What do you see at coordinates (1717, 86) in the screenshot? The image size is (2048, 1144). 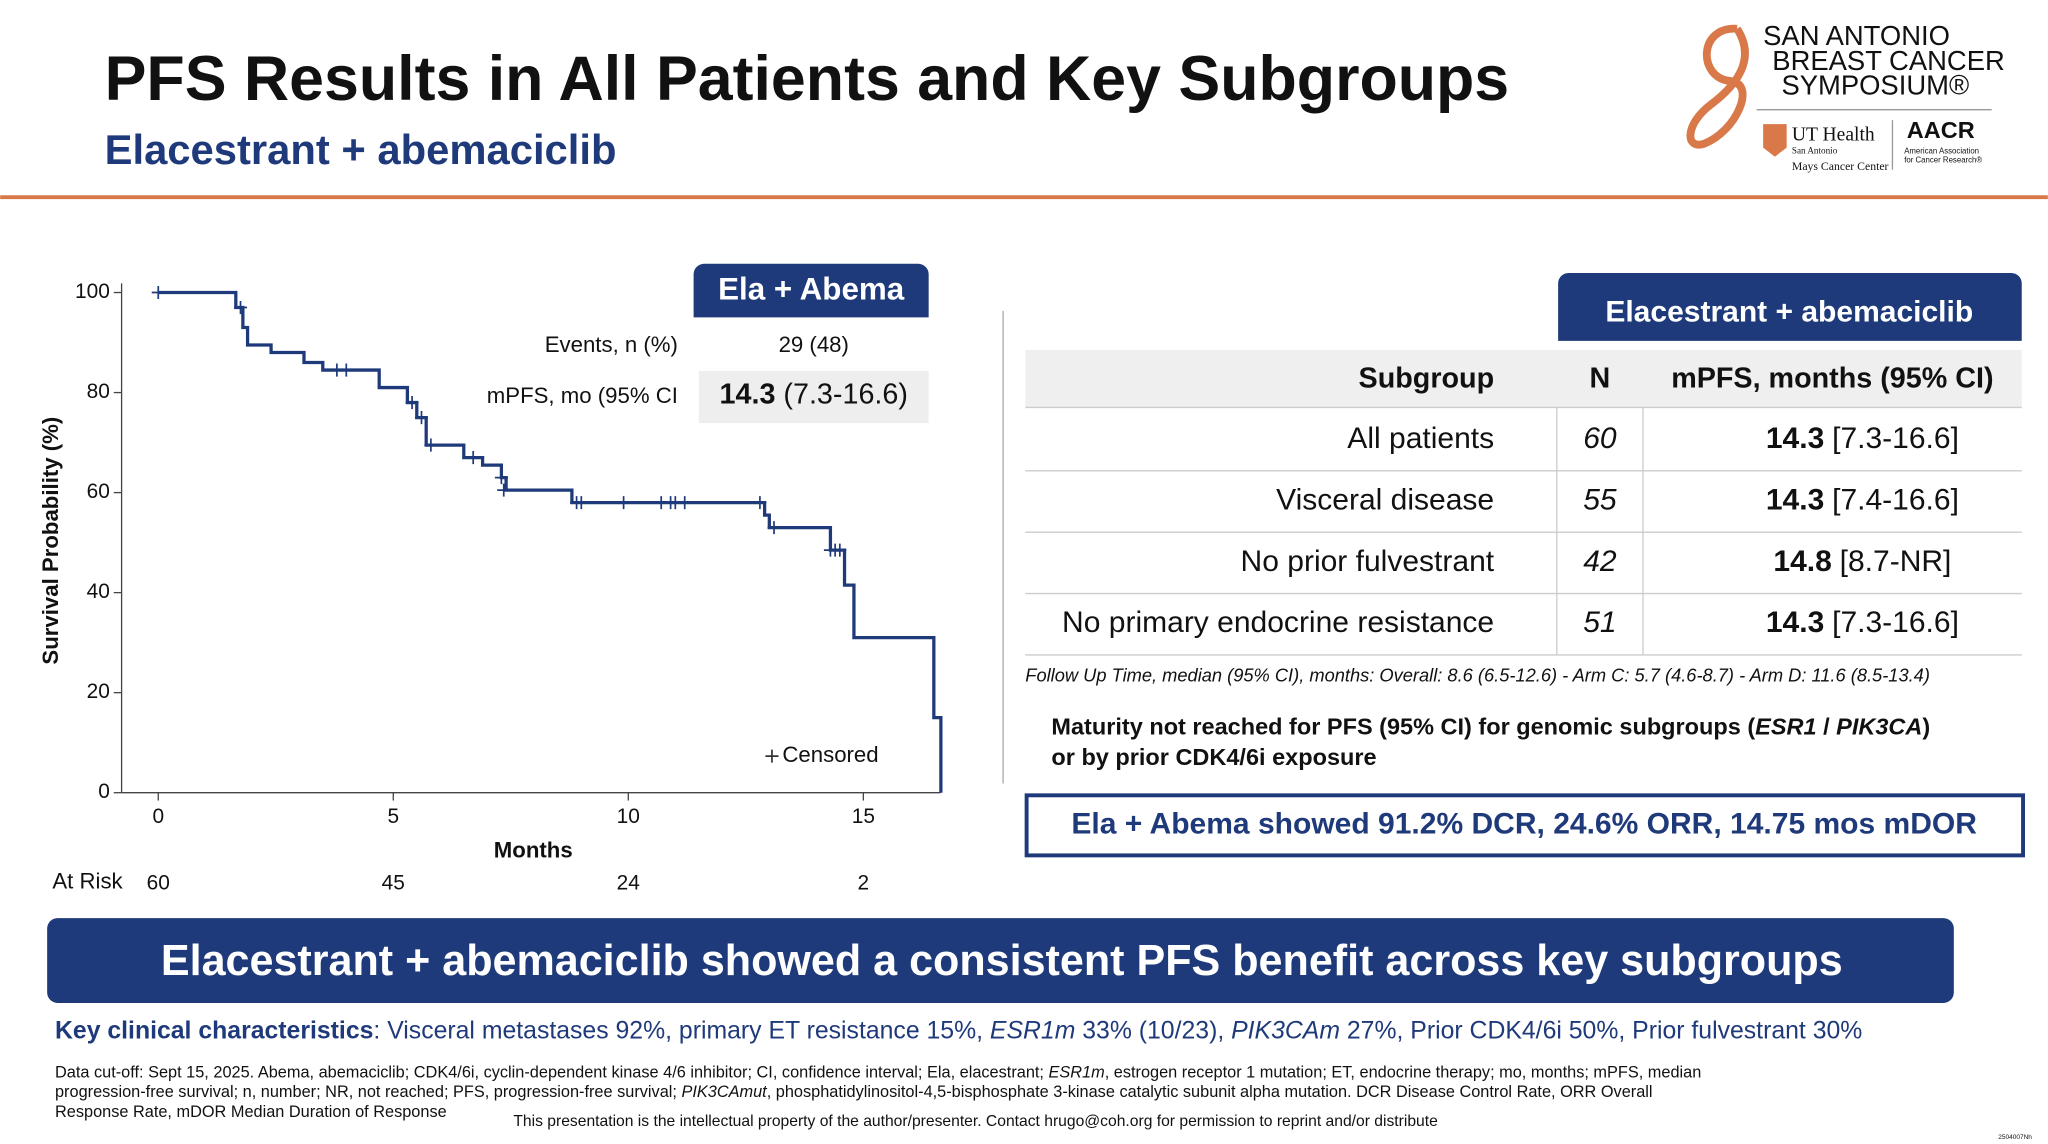 I see `ribbon` at bounding box center [1717, 86].